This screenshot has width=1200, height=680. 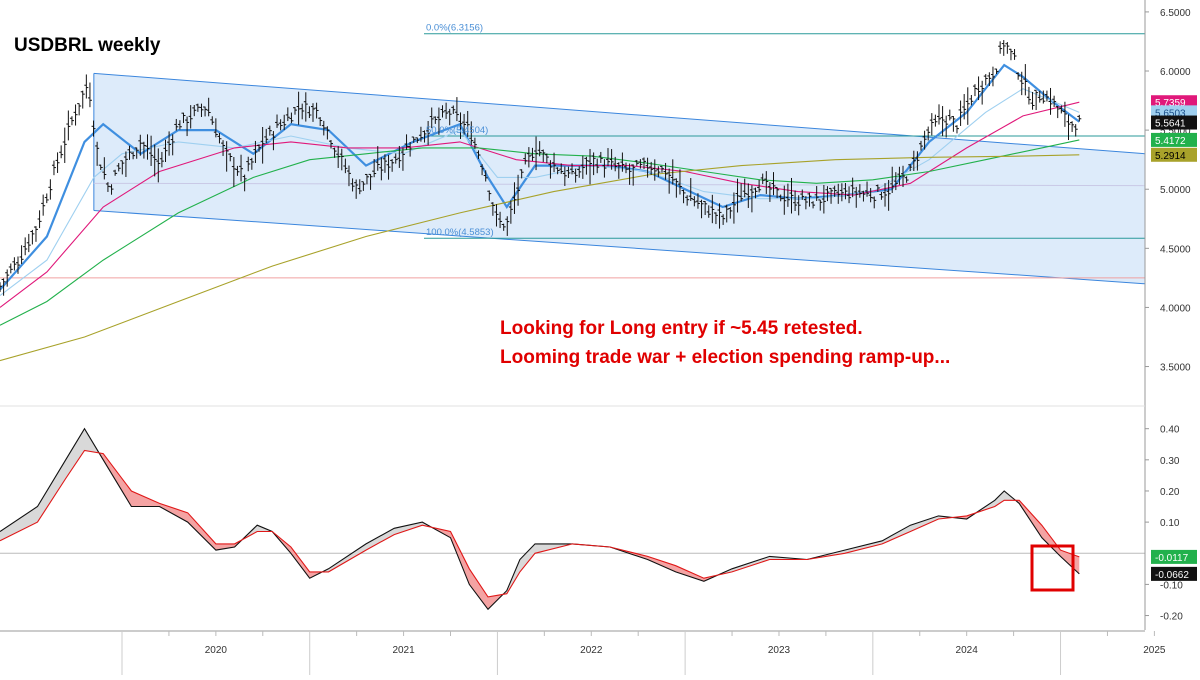 I want to click on channel-midline, so click(x=619, y=184).